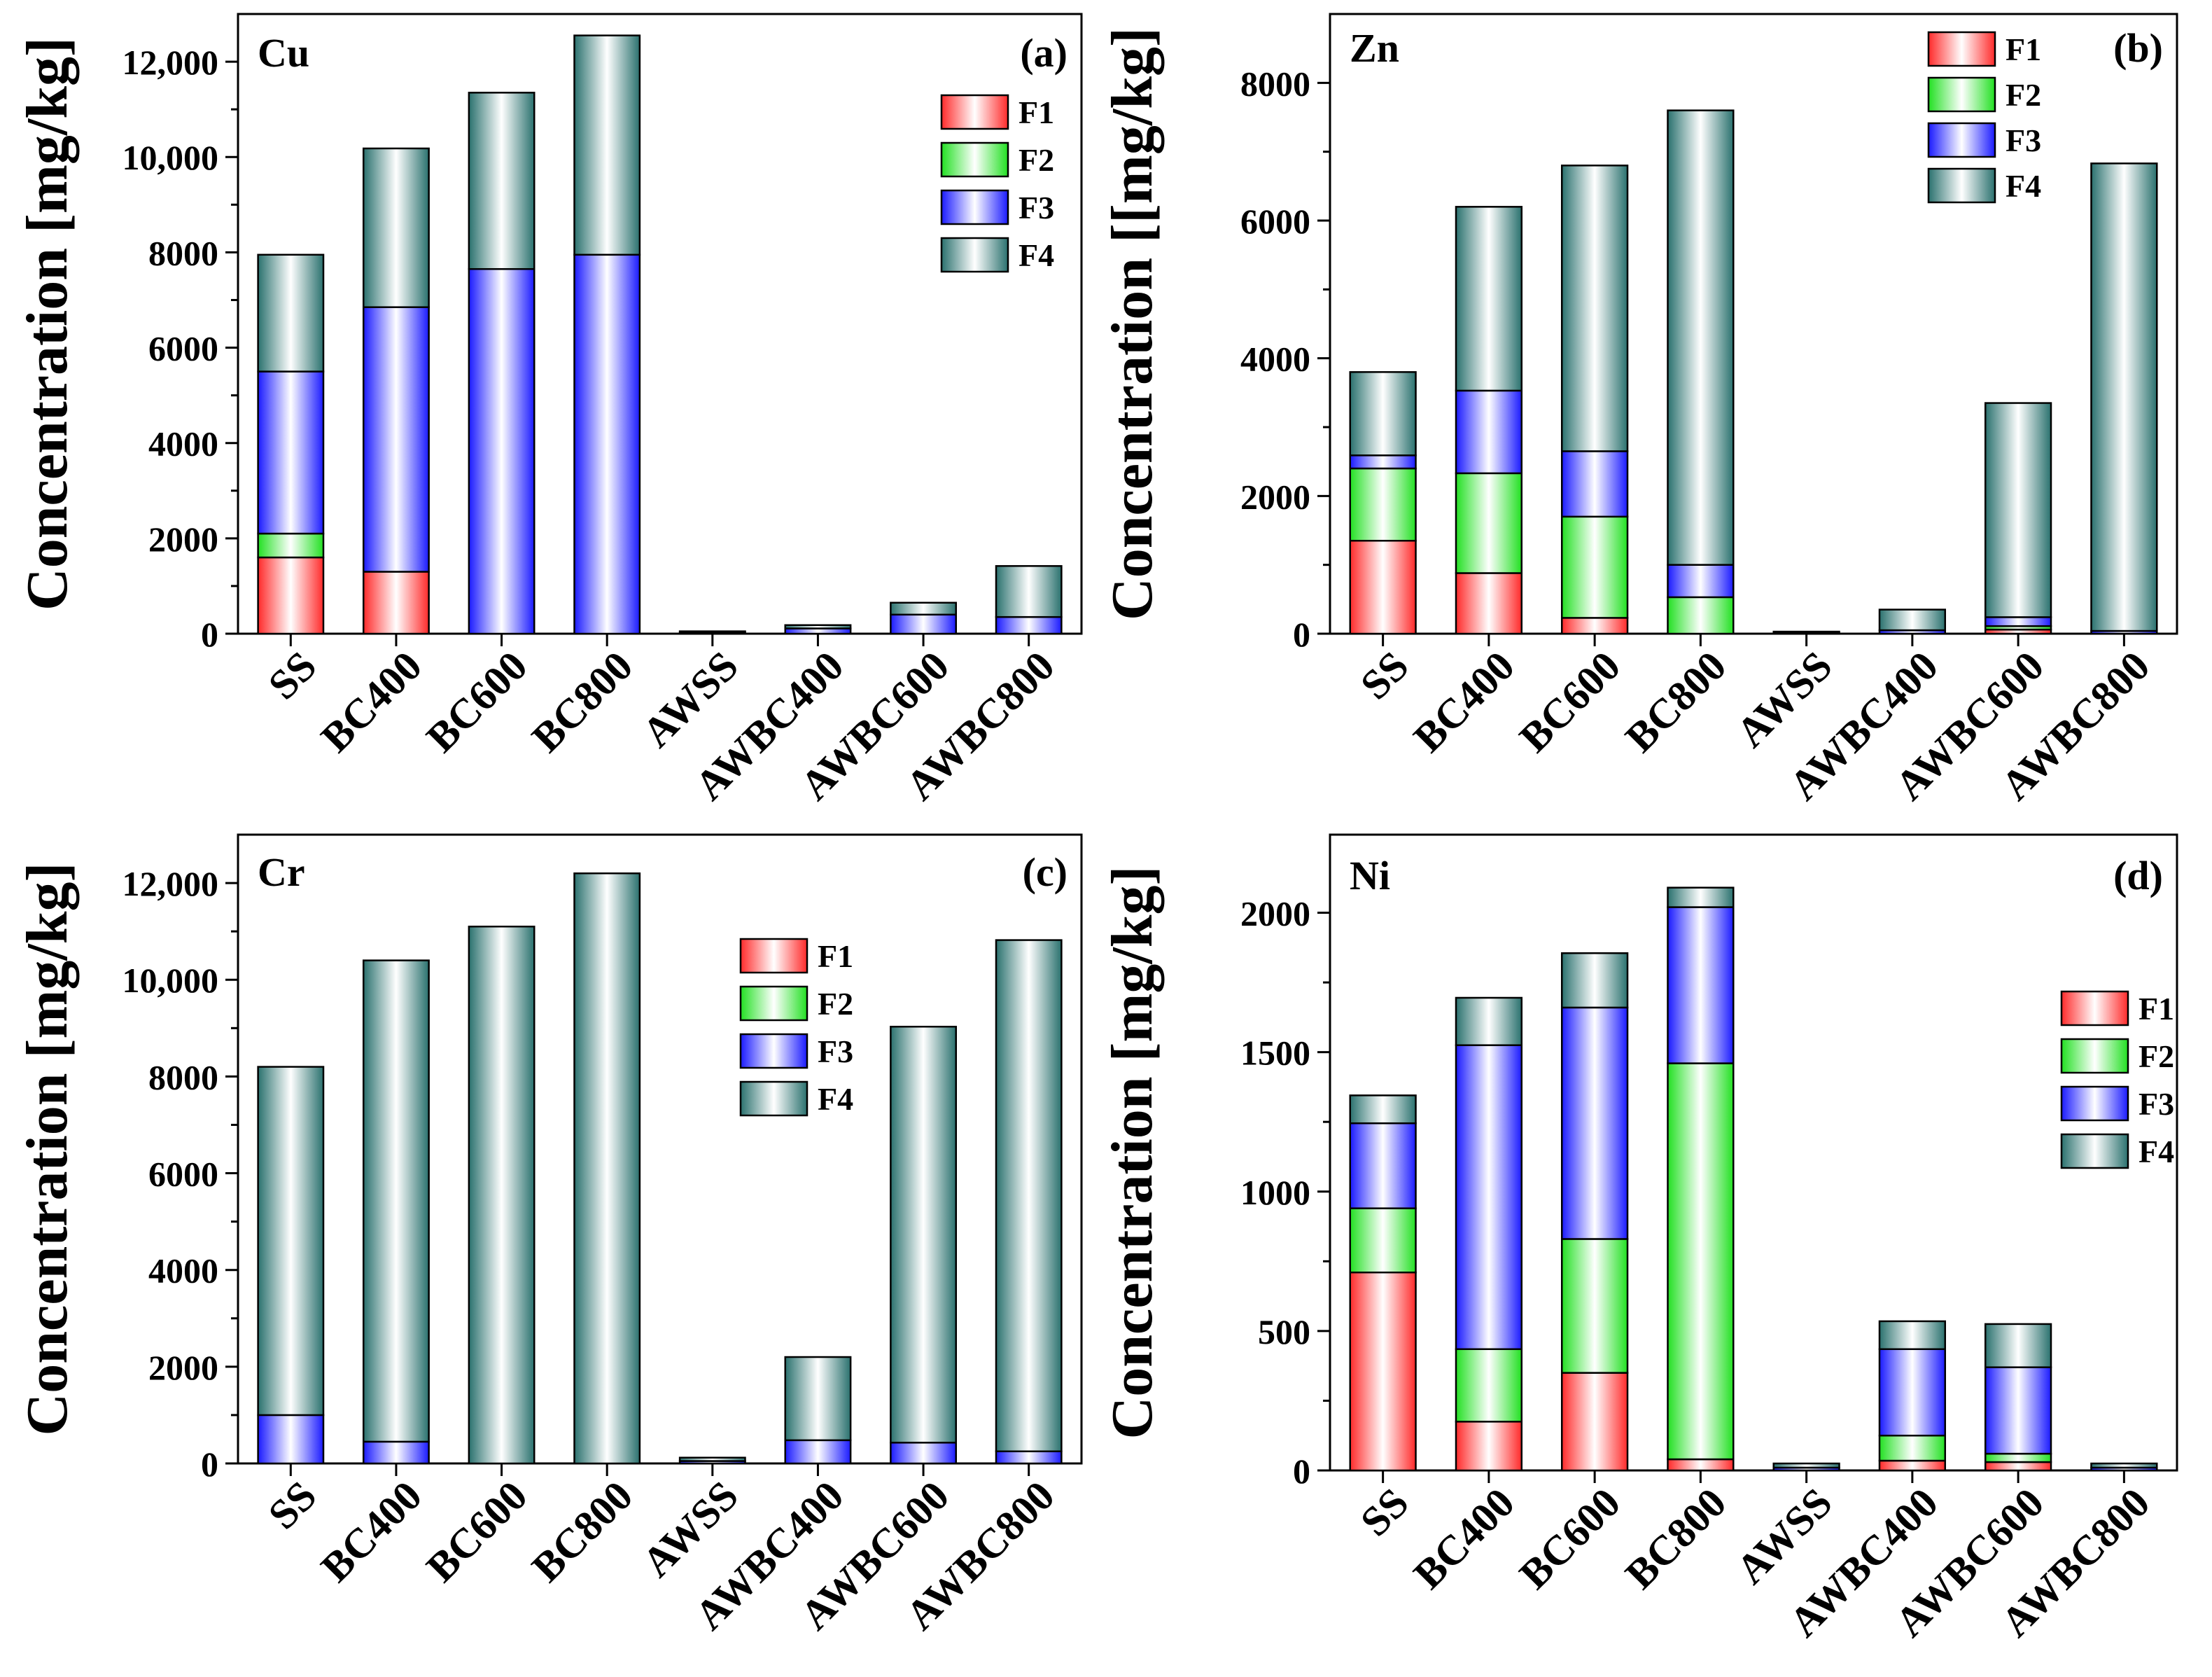 Image resolution: width=2212 pixels, height=1677 pixels. What do you see at coordinates (1275, 1192) in the screenshot?
I see `y-tick-label: 1000` at bounding box center [1275, 1192].